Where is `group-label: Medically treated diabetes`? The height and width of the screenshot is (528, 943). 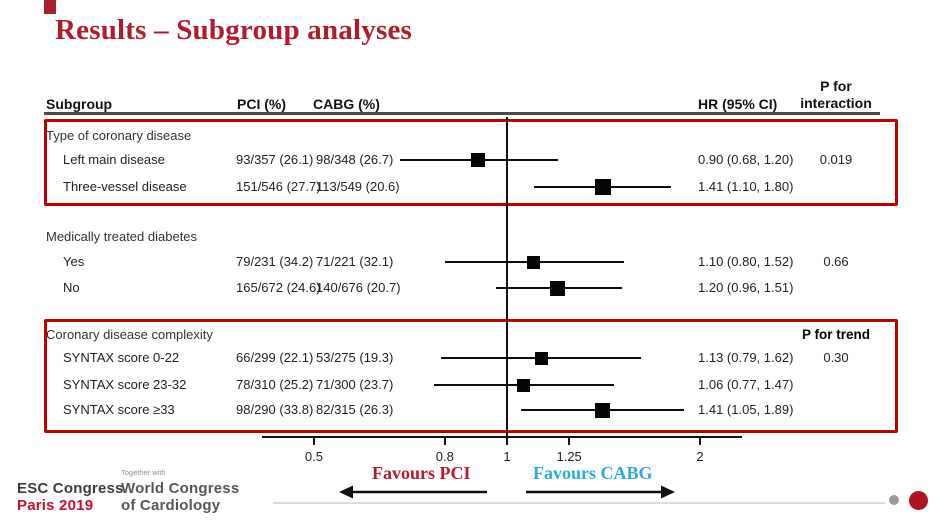 group-label: Medically treated diabetes is located at coordinates (122, 236).